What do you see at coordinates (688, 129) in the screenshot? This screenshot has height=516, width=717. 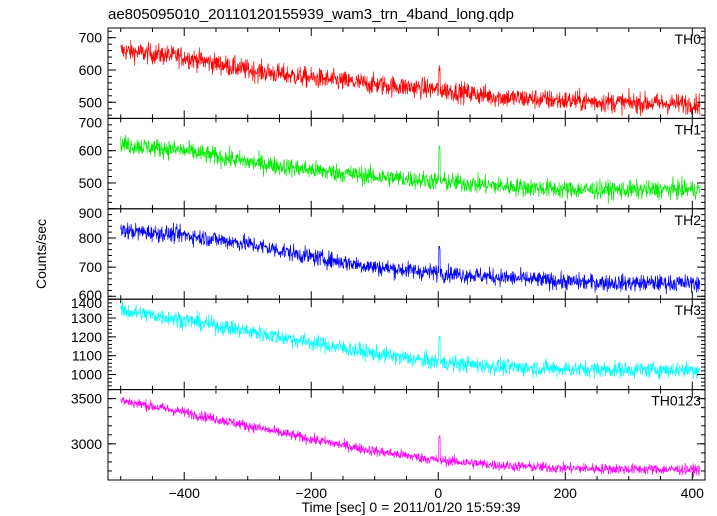 I see `panel-label-th1: TH1` at bounding box center [688, 129].